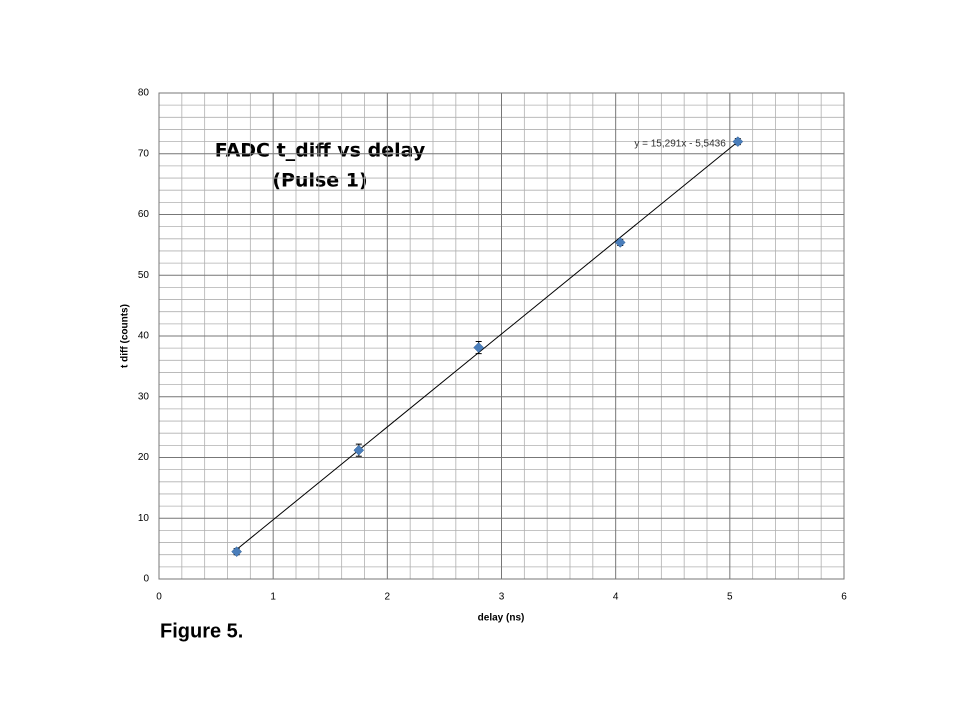 This screenshot has width=960, height=720. I want to click on y-tick-label: 50, so click(144, 275).